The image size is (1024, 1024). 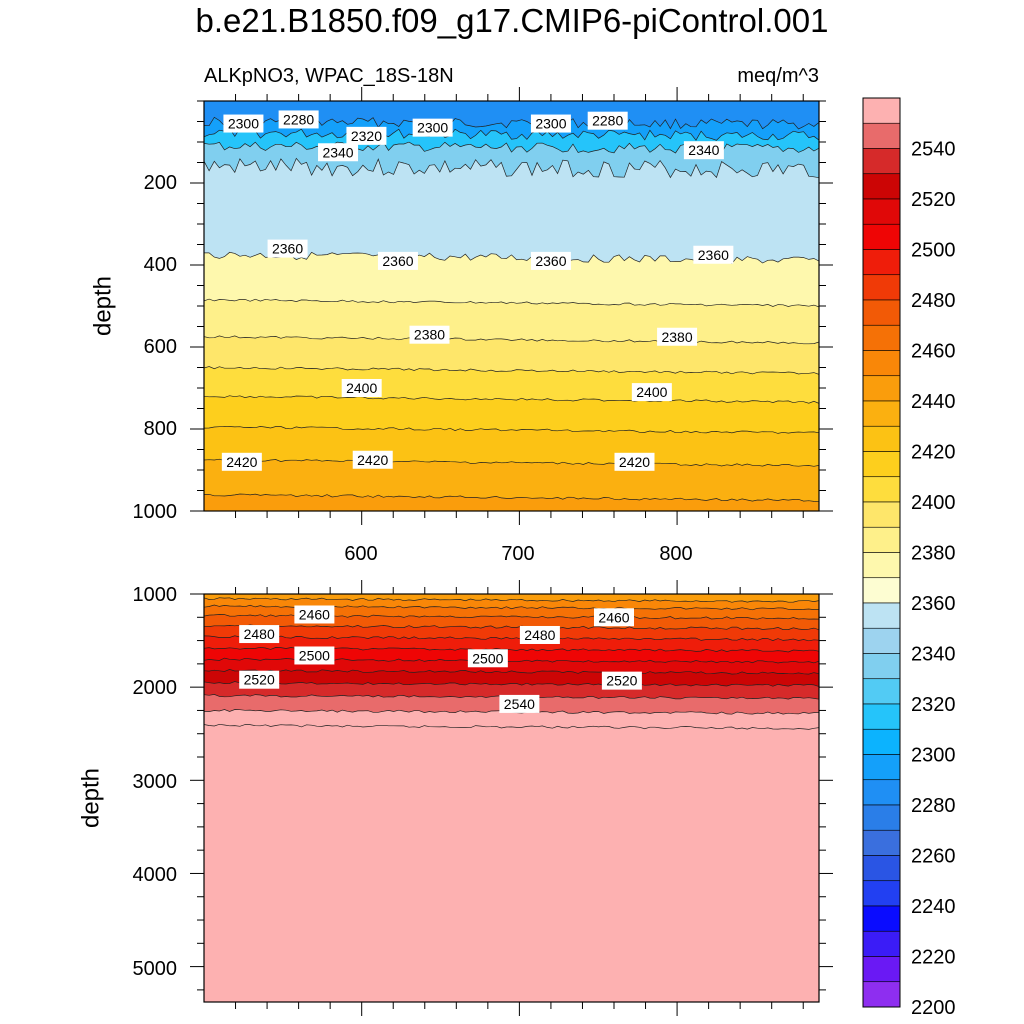 What do you see at coordinates (298, 119) in the screenshot?
I see `upper-contour-label-text: 2280` at bounding box center [298, 119].